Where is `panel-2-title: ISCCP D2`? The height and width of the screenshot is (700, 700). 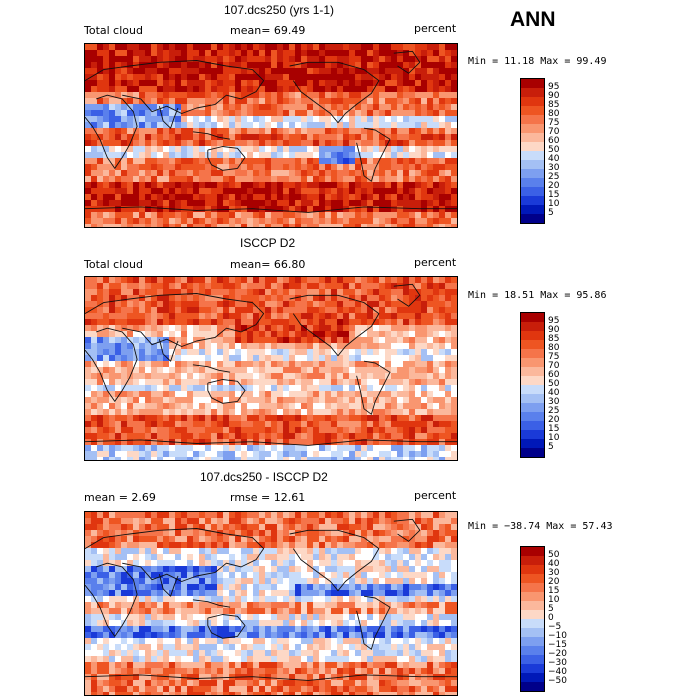 panel-2-title: ISCCP D2 is located at coordinates (268, 243).